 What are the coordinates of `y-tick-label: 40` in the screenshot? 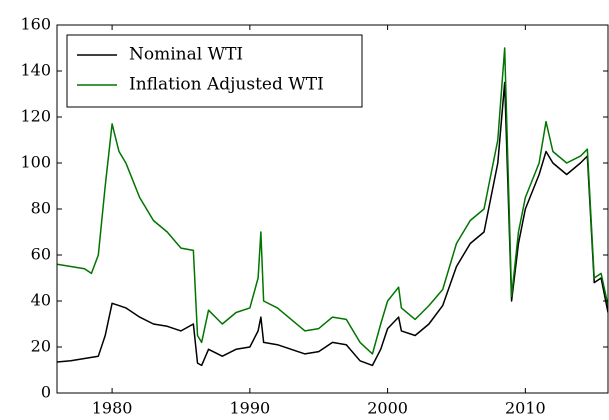 It's located at (41, 300).